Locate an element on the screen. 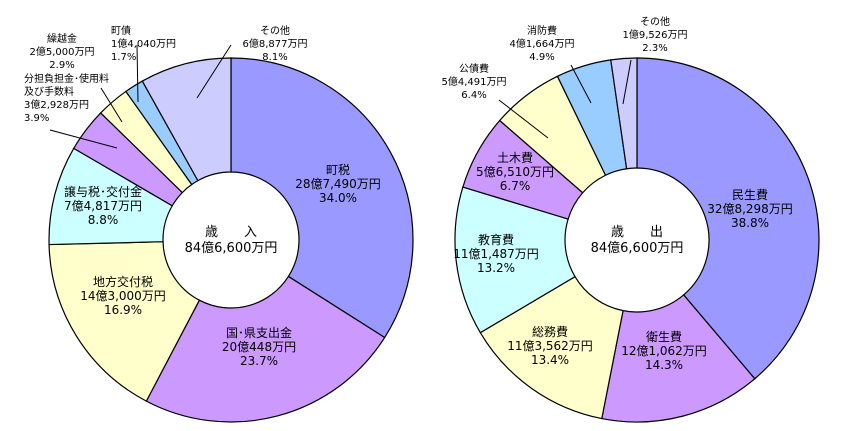 The height and width of the screenshot is (431, 855). slice-label-6: 町債 1億4,040万円 1.7% is located at coordinates (143, 43).